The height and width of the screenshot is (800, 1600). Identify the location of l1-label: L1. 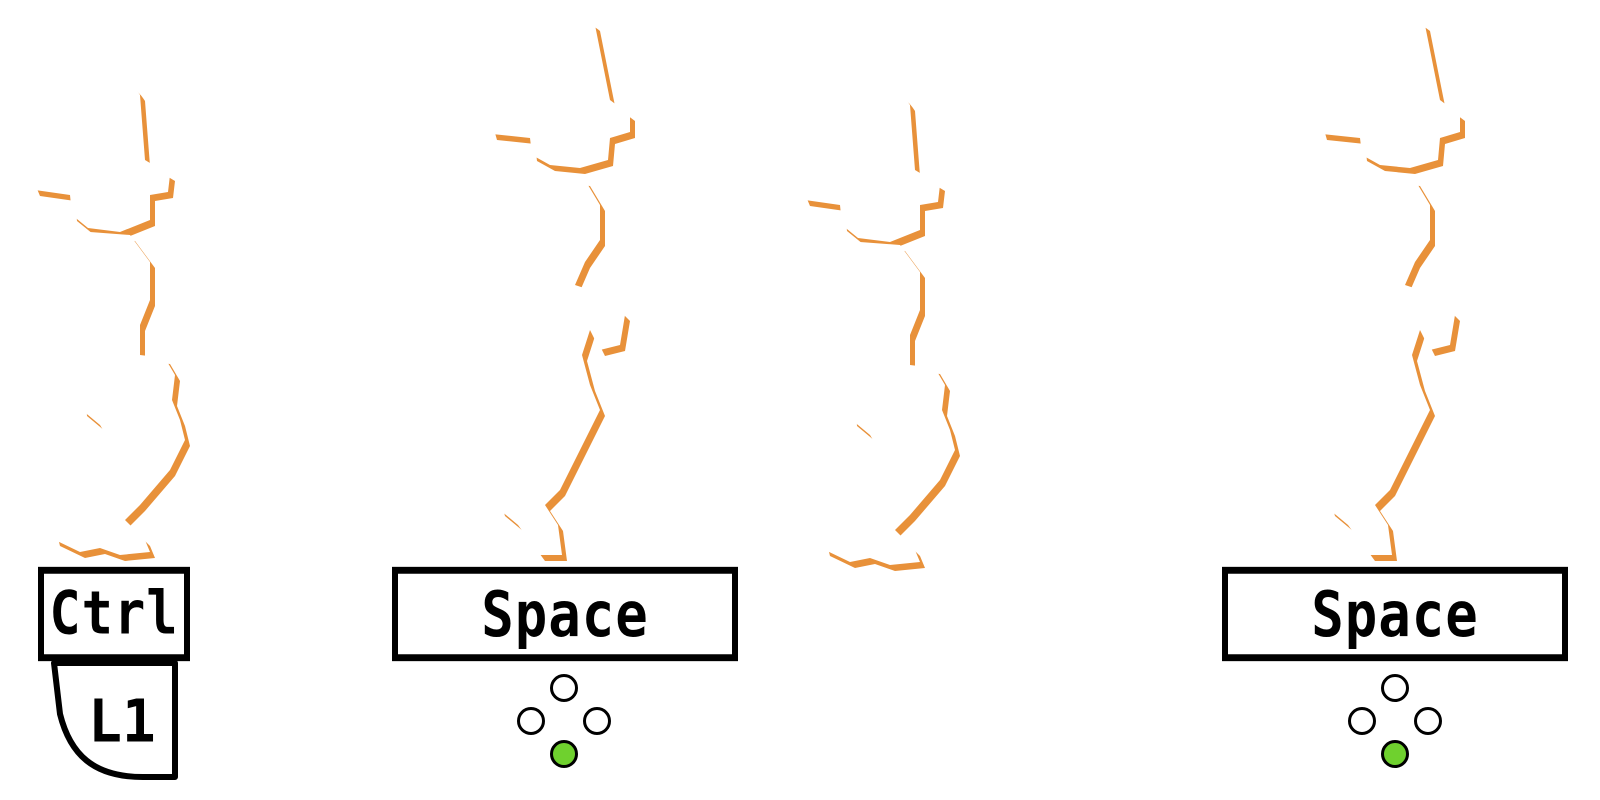
(121, 721).